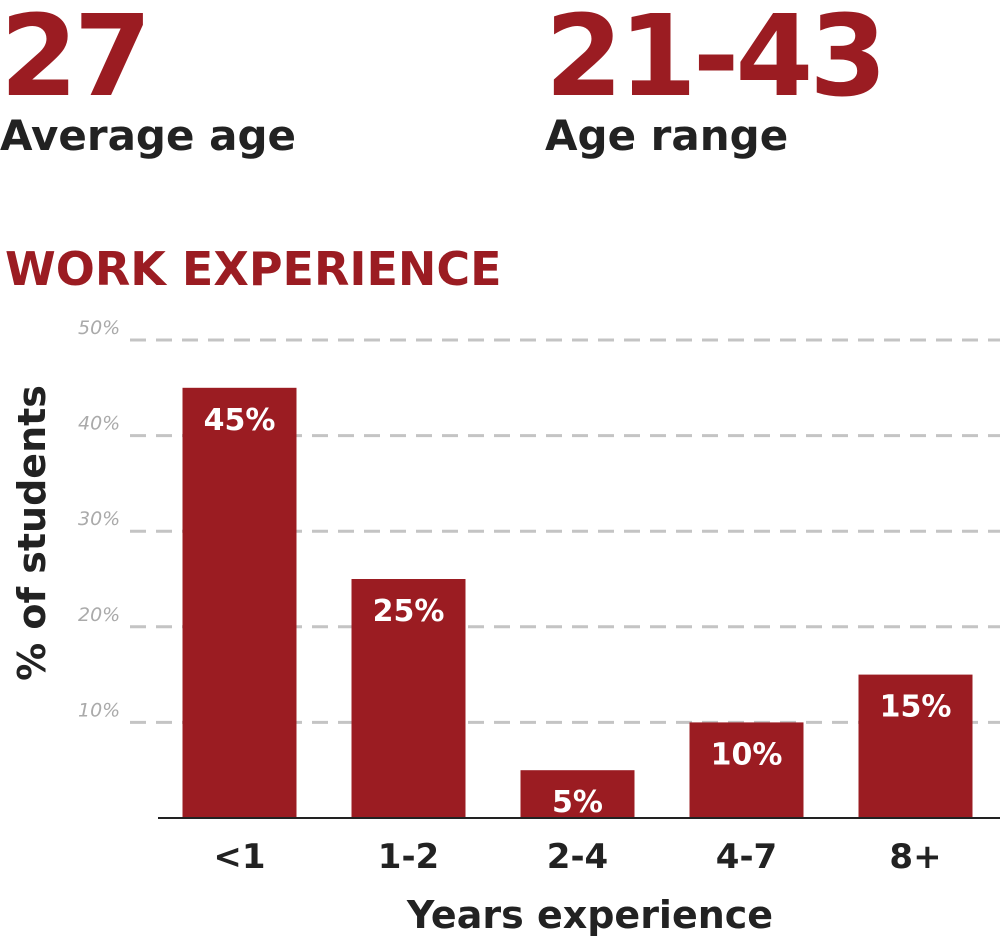 This screenshot has width=1000, height=943. What do you see at coordinates (409, 611) in the screenshot?
I see `value-label: 25%` at bounding box center [409, 611].